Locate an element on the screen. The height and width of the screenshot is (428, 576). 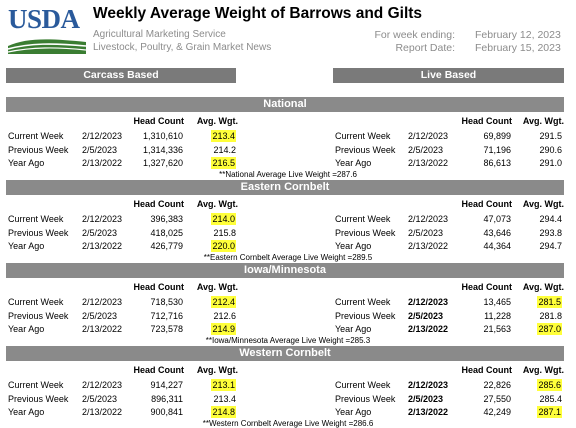
avg-weight-value: 293.8 is located at coordinates (550, 233).